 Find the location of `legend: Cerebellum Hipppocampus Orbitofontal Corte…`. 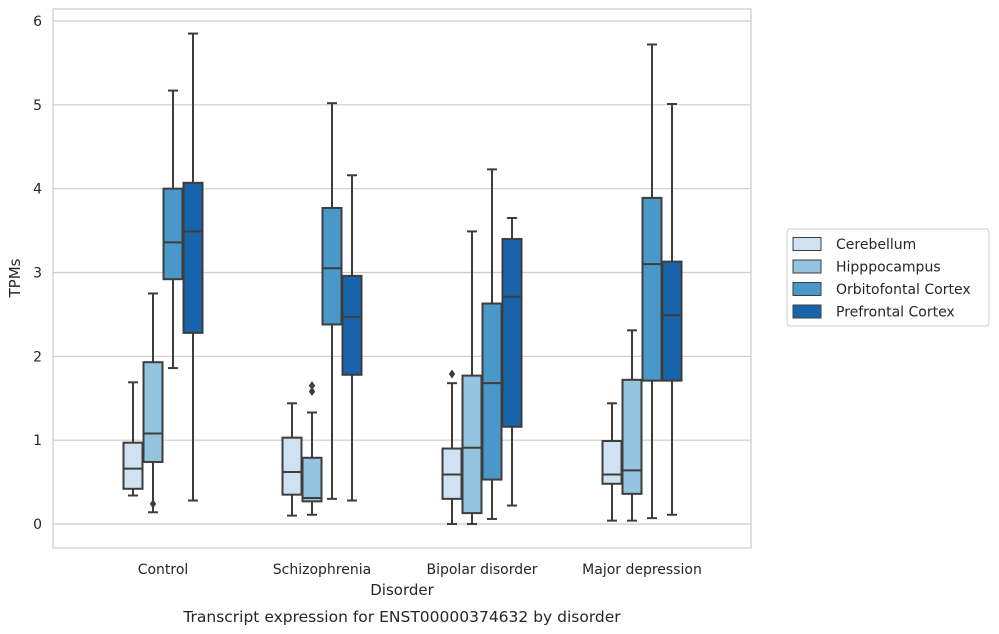

legend: Cerebellum Hipppocampus Orbitofontal Corte… is located at coordinates (888, 277).